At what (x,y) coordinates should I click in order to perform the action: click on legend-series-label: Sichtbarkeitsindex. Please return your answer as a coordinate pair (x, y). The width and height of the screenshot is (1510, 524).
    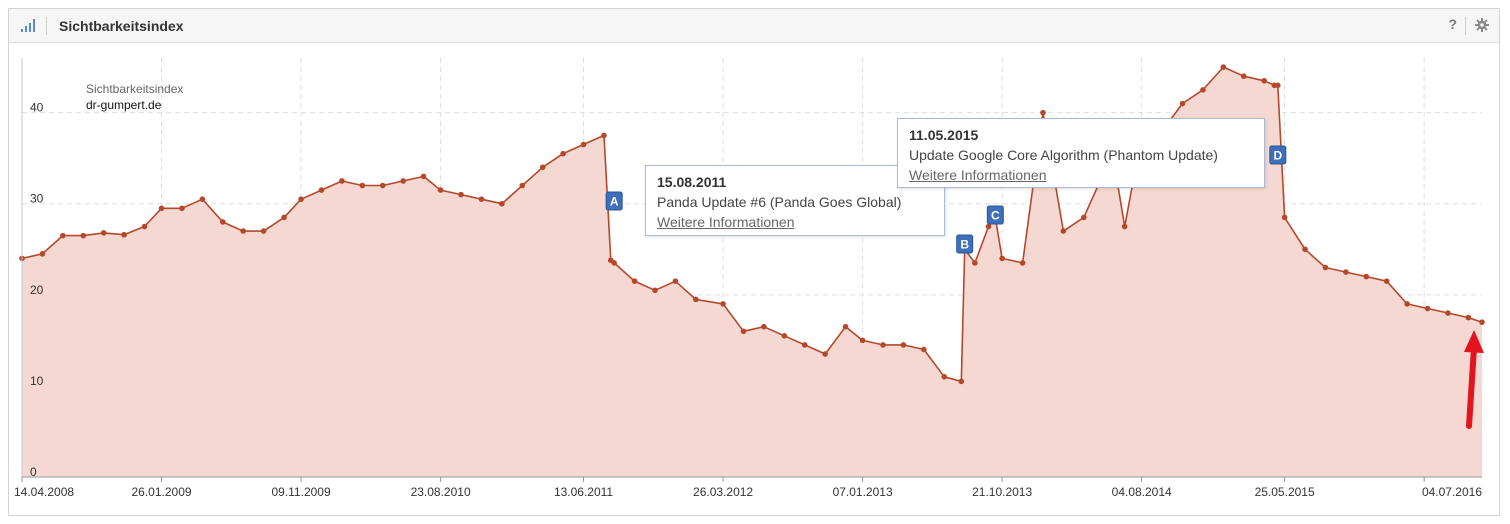
    Looking at the image, I should click on (134, 89).